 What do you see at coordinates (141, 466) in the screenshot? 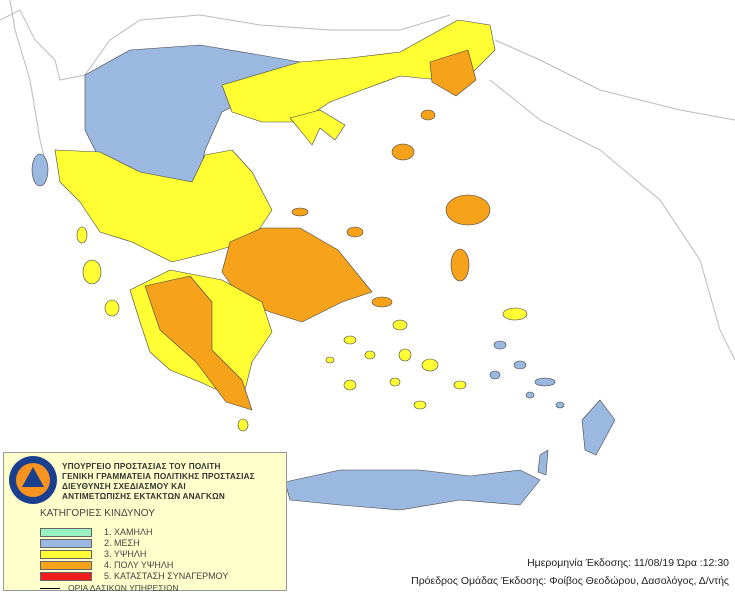
I see `org-line: ΥΠΟΥΡΓΕΙΟ ΠΡΟΣΤΑΣΙΑΣ ΤΟΥ ΠΟΛΙΤΗ` at bounding box center [141, 466].